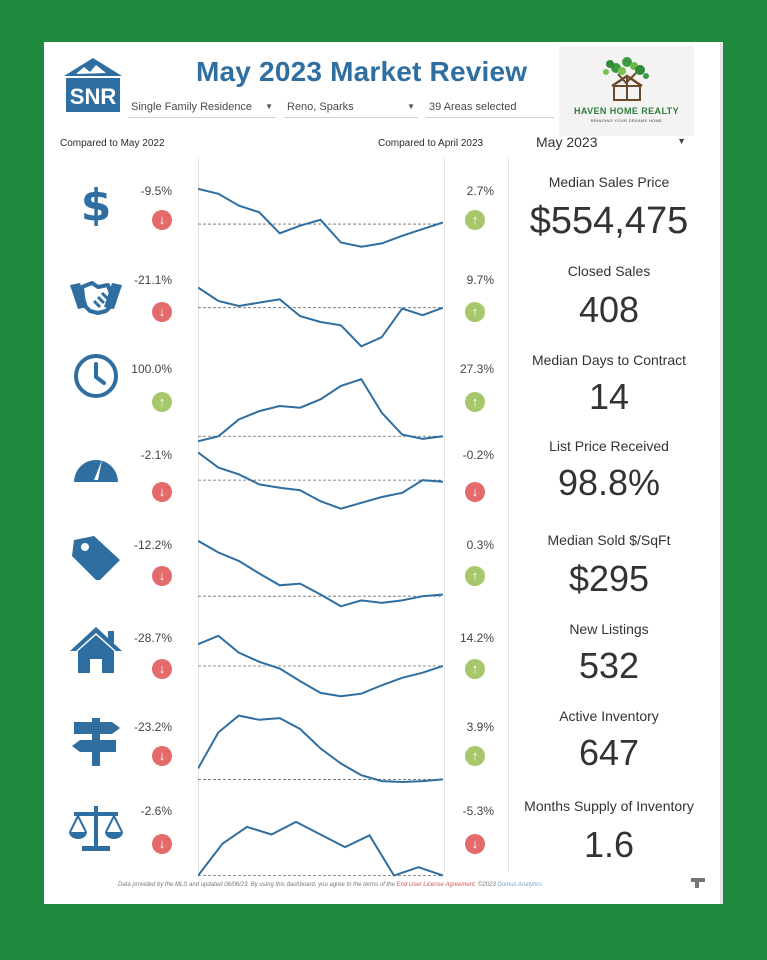 The image size is (767, 960). I want to click on dollar-icon: $, so click(96, 203).